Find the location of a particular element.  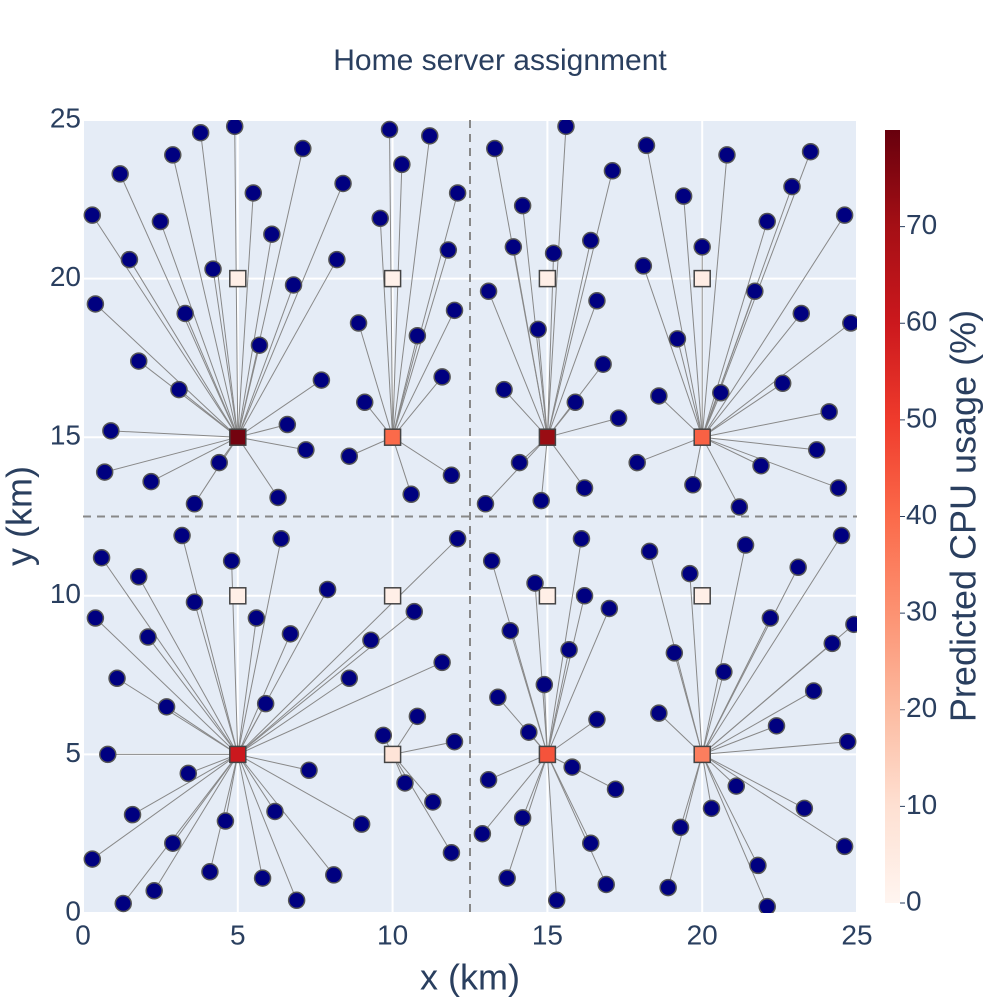

colorbar-tick-label: 40 is located at coordinates (921, 514).